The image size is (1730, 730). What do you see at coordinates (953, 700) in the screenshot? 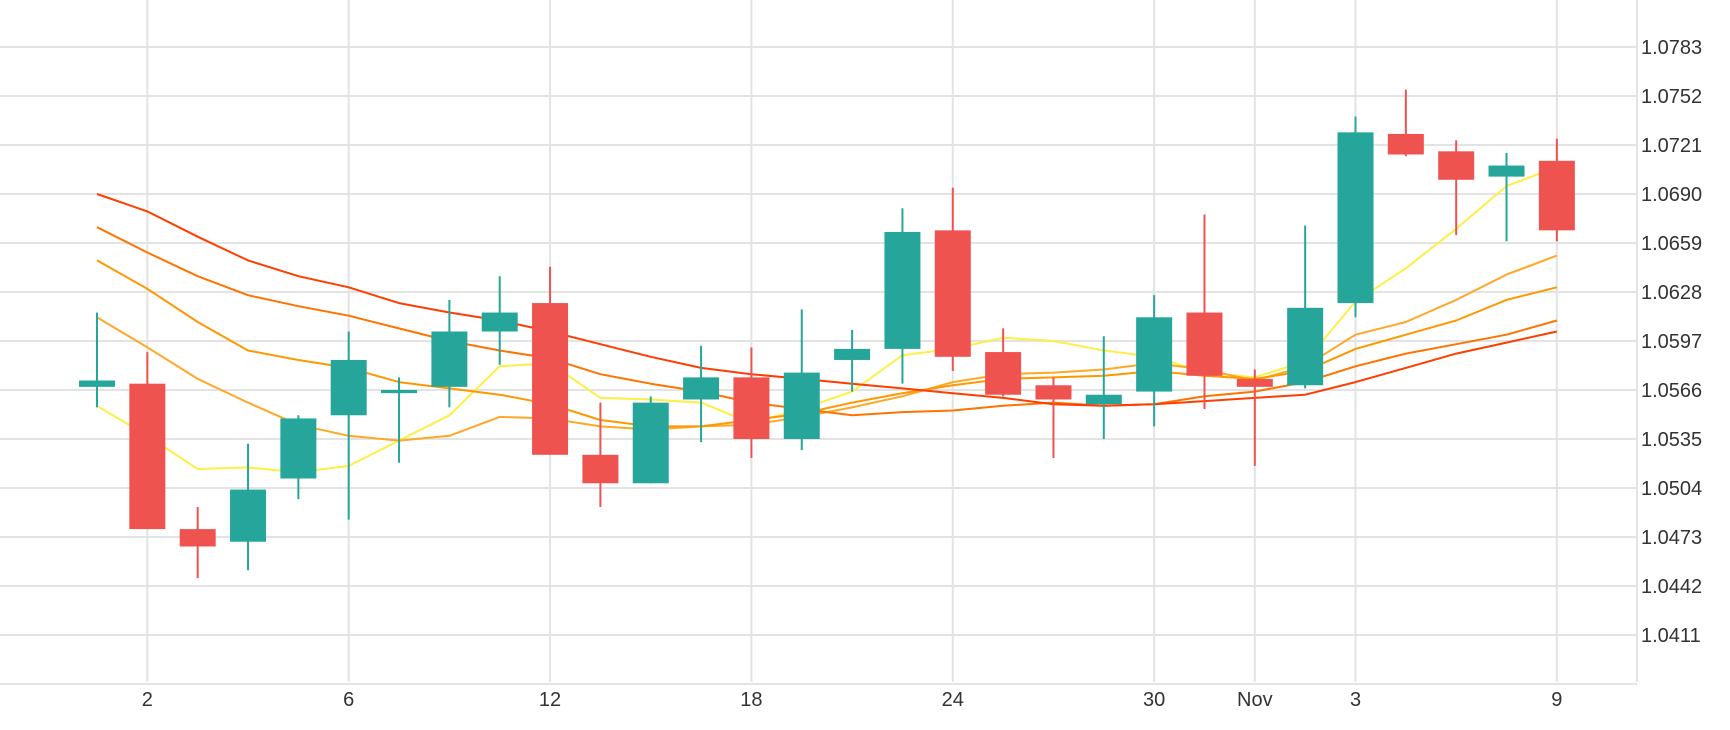
I see `x-tick-label: 24` at bounding box center [953, 700].